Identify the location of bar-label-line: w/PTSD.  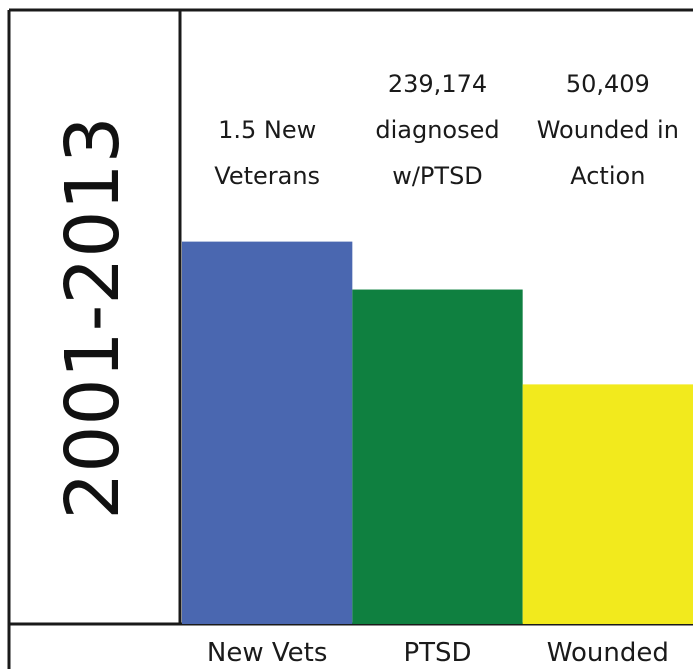
(437, 176).